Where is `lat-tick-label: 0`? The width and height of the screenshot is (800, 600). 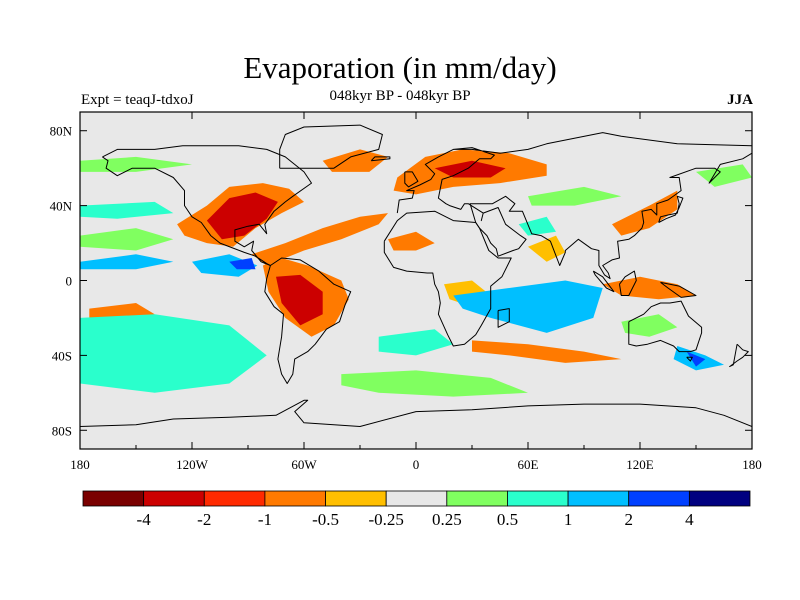
lat-tick-label: 0 is located at coordinates (69, 281).